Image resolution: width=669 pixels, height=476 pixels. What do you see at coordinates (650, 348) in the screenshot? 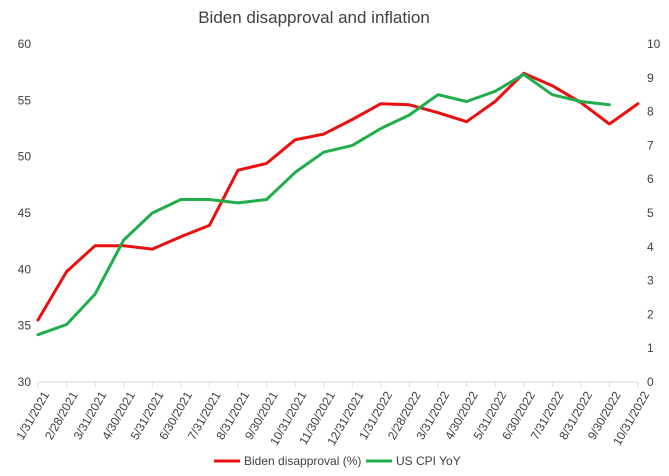
I see `y-right-tick-label: 1` at bounding box center [650, 348].